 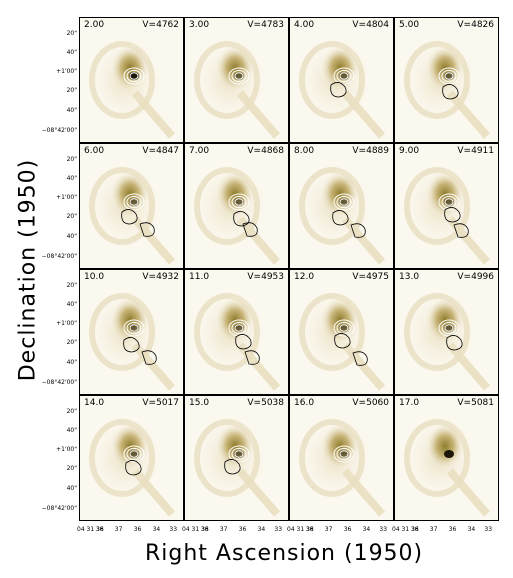 I want to click on channel-label: 6.00, so click(x=94, y=151).